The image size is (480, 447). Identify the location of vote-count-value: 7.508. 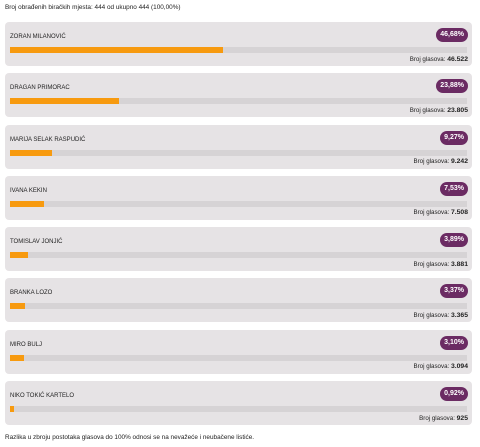
(459, 213).